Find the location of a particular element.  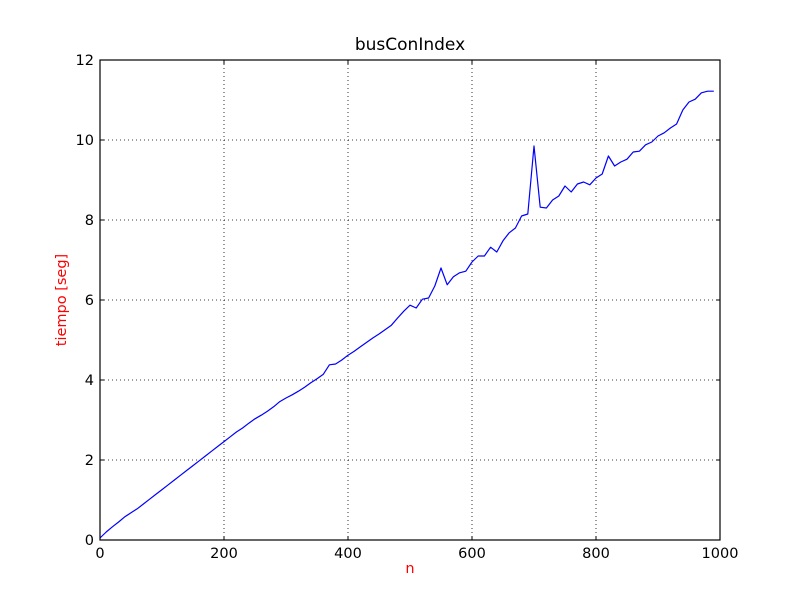

x-tick-label: 400 is located at coordinates (348, 554).